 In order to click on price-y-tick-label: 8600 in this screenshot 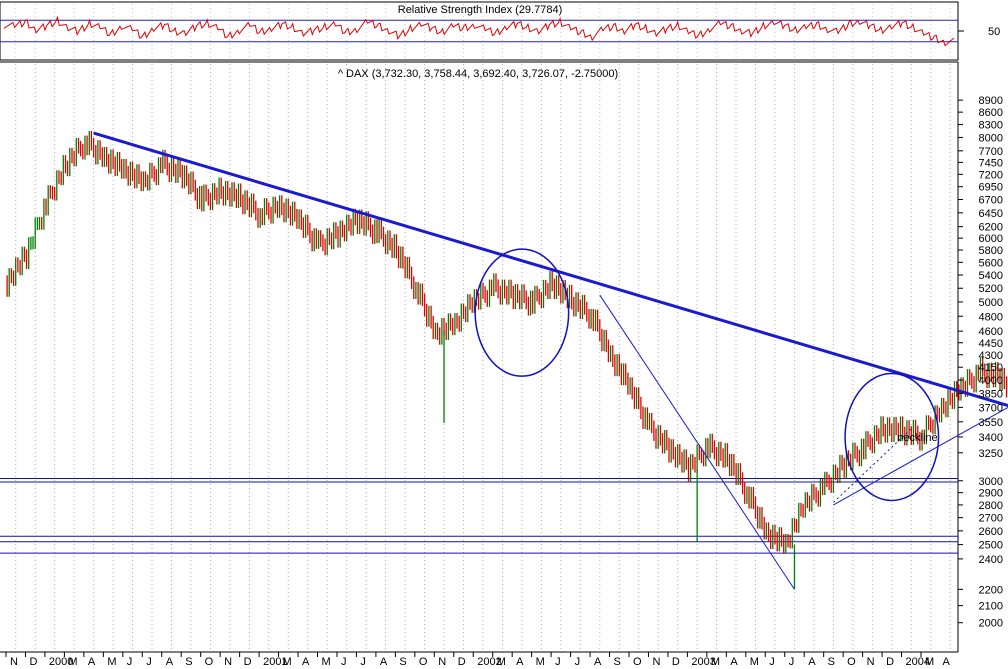, I will do `click(991, 113)`.